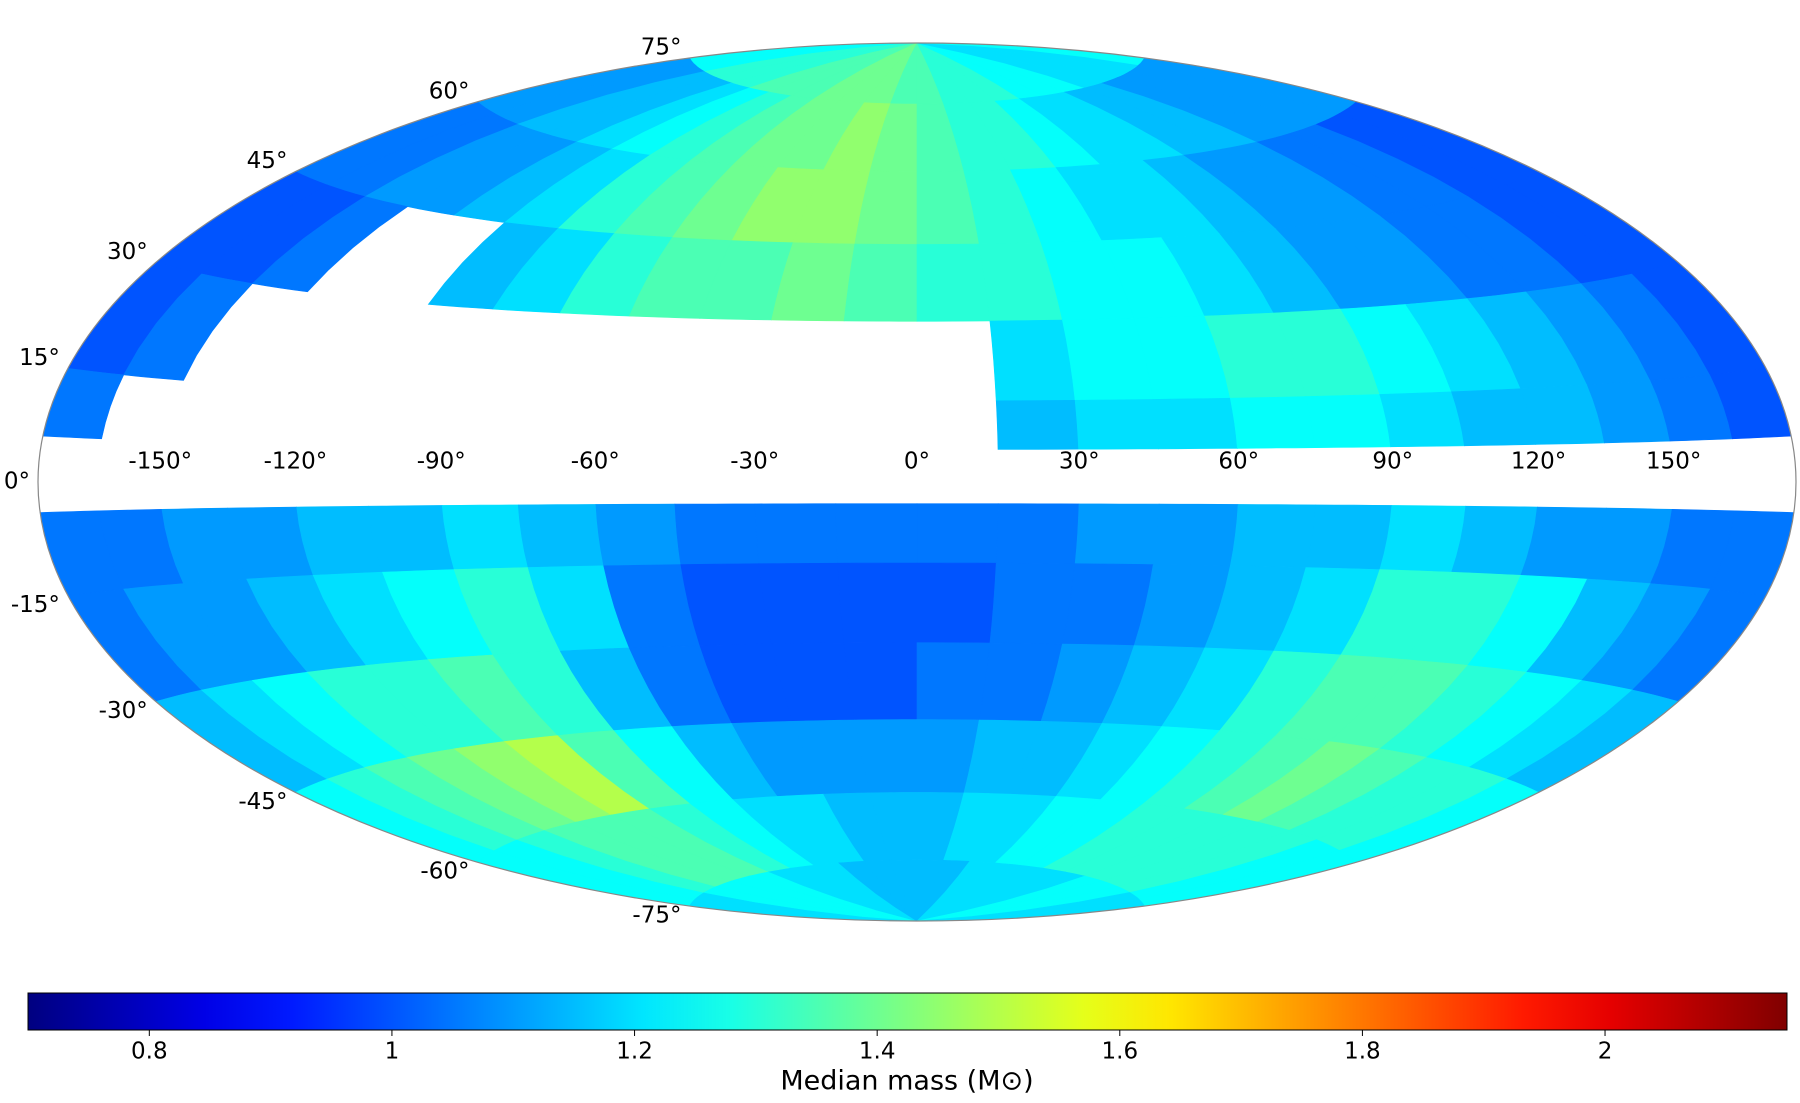 This screenshot has width=1800, height=1103. What do you see at coordinates (296, 462) in the screenshot?
I see `x-tick-label: -120°` at bounding box center [296, 462].